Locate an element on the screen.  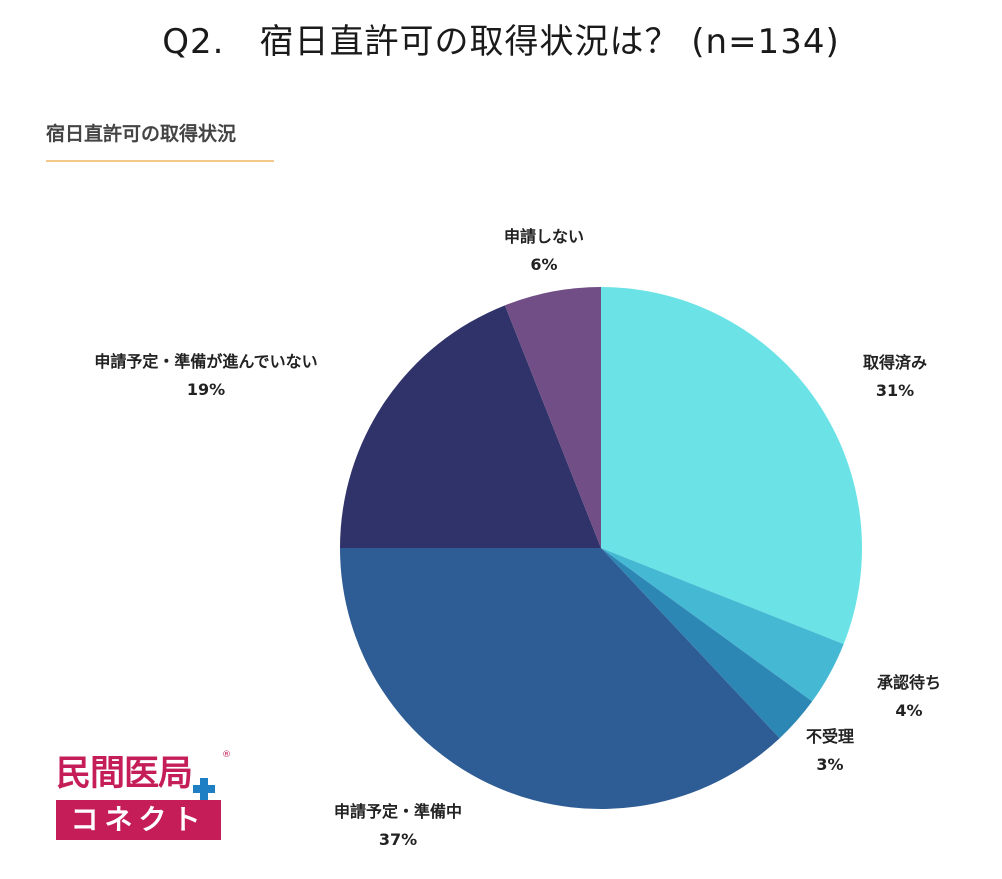
logo-top-text: 民間医局 is located at coordinates (124, 774).